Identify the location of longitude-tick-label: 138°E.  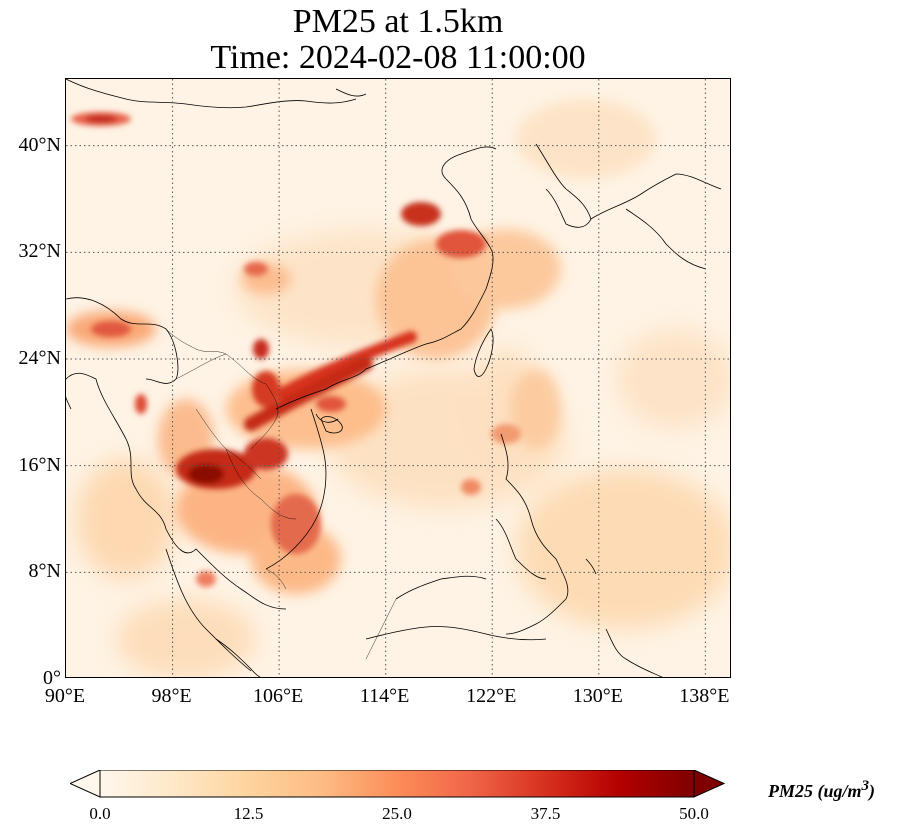
(704, 696).